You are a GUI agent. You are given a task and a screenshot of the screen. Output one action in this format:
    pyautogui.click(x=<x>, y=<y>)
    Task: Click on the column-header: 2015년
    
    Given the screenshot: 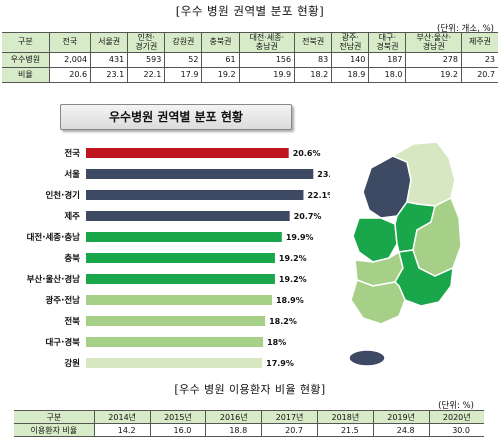 What is the action you would take?
    pyautogui.click(x=178, y=417)
    